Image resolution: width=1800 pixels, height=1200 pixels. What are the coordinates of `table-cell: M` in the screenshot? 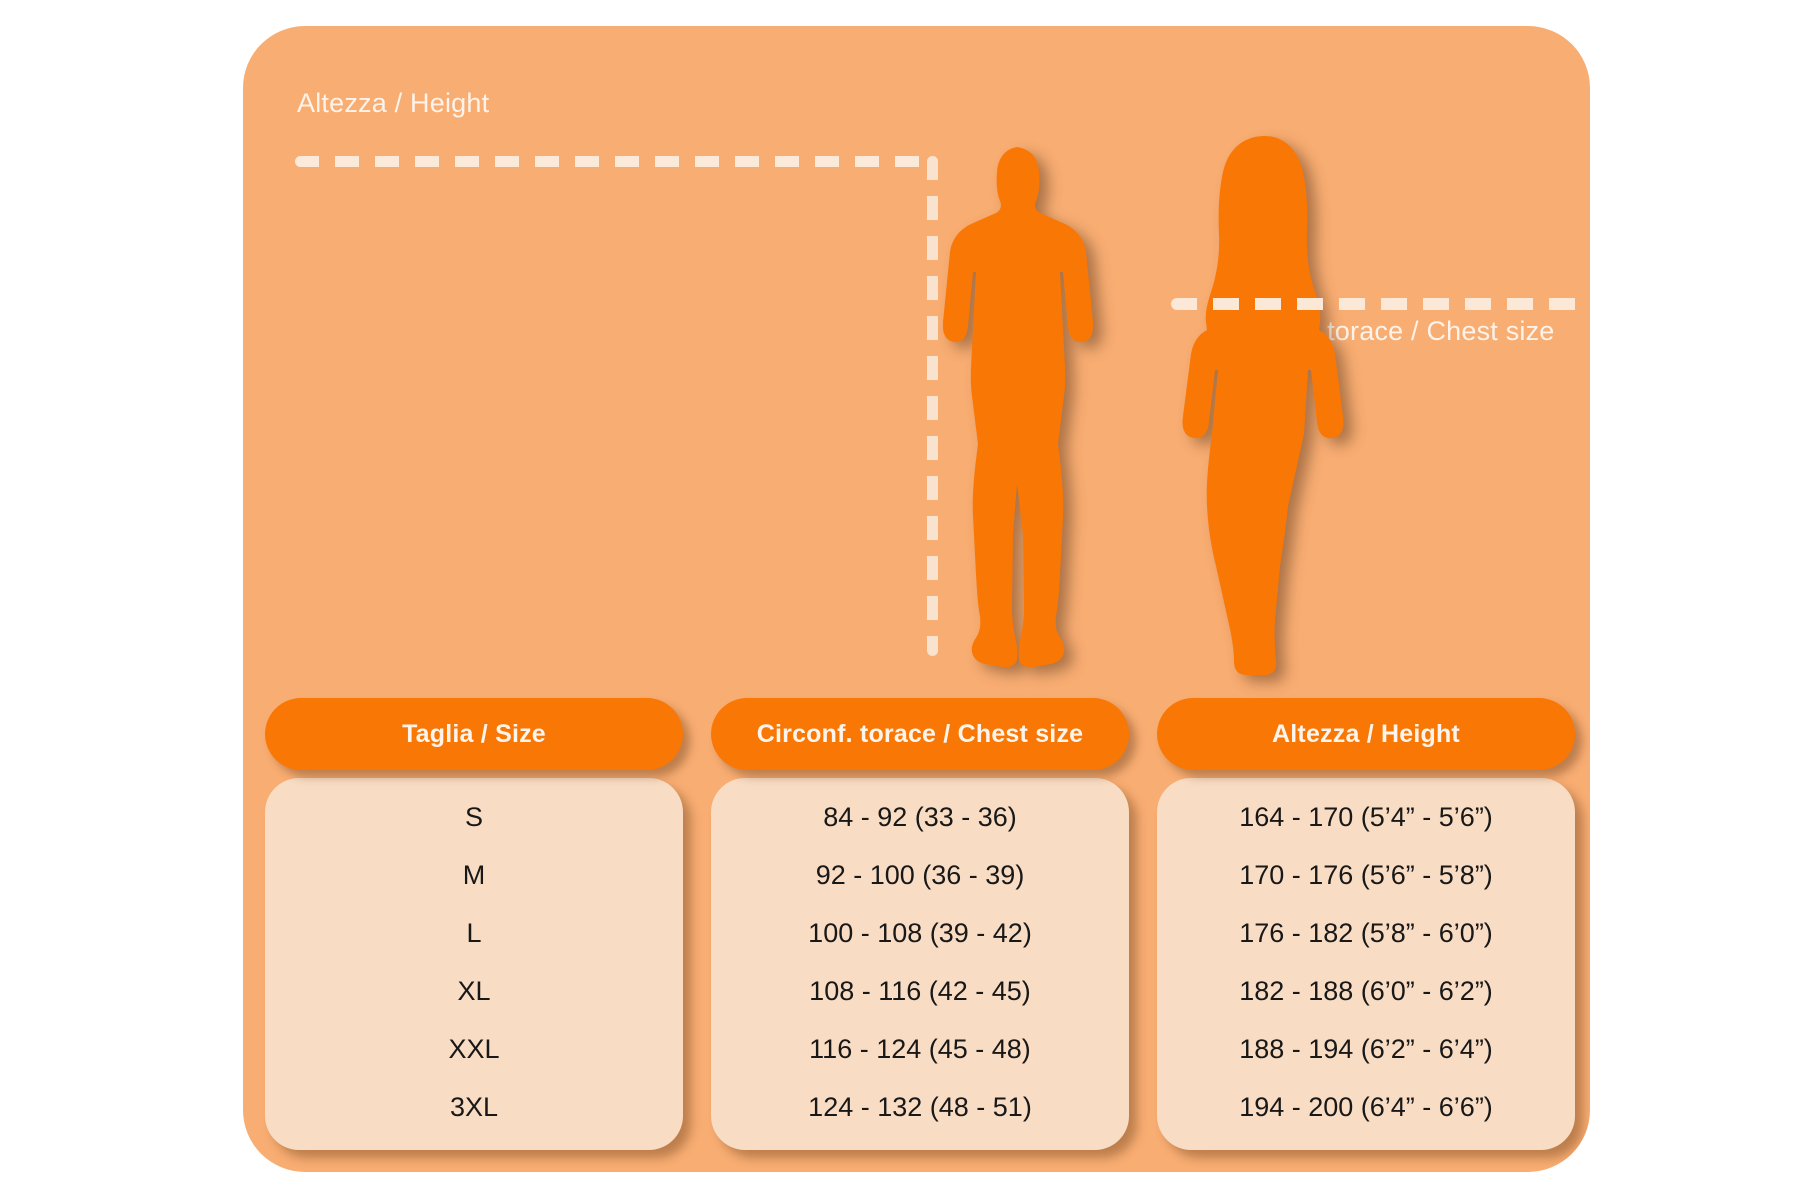 It's located at (474, 874).